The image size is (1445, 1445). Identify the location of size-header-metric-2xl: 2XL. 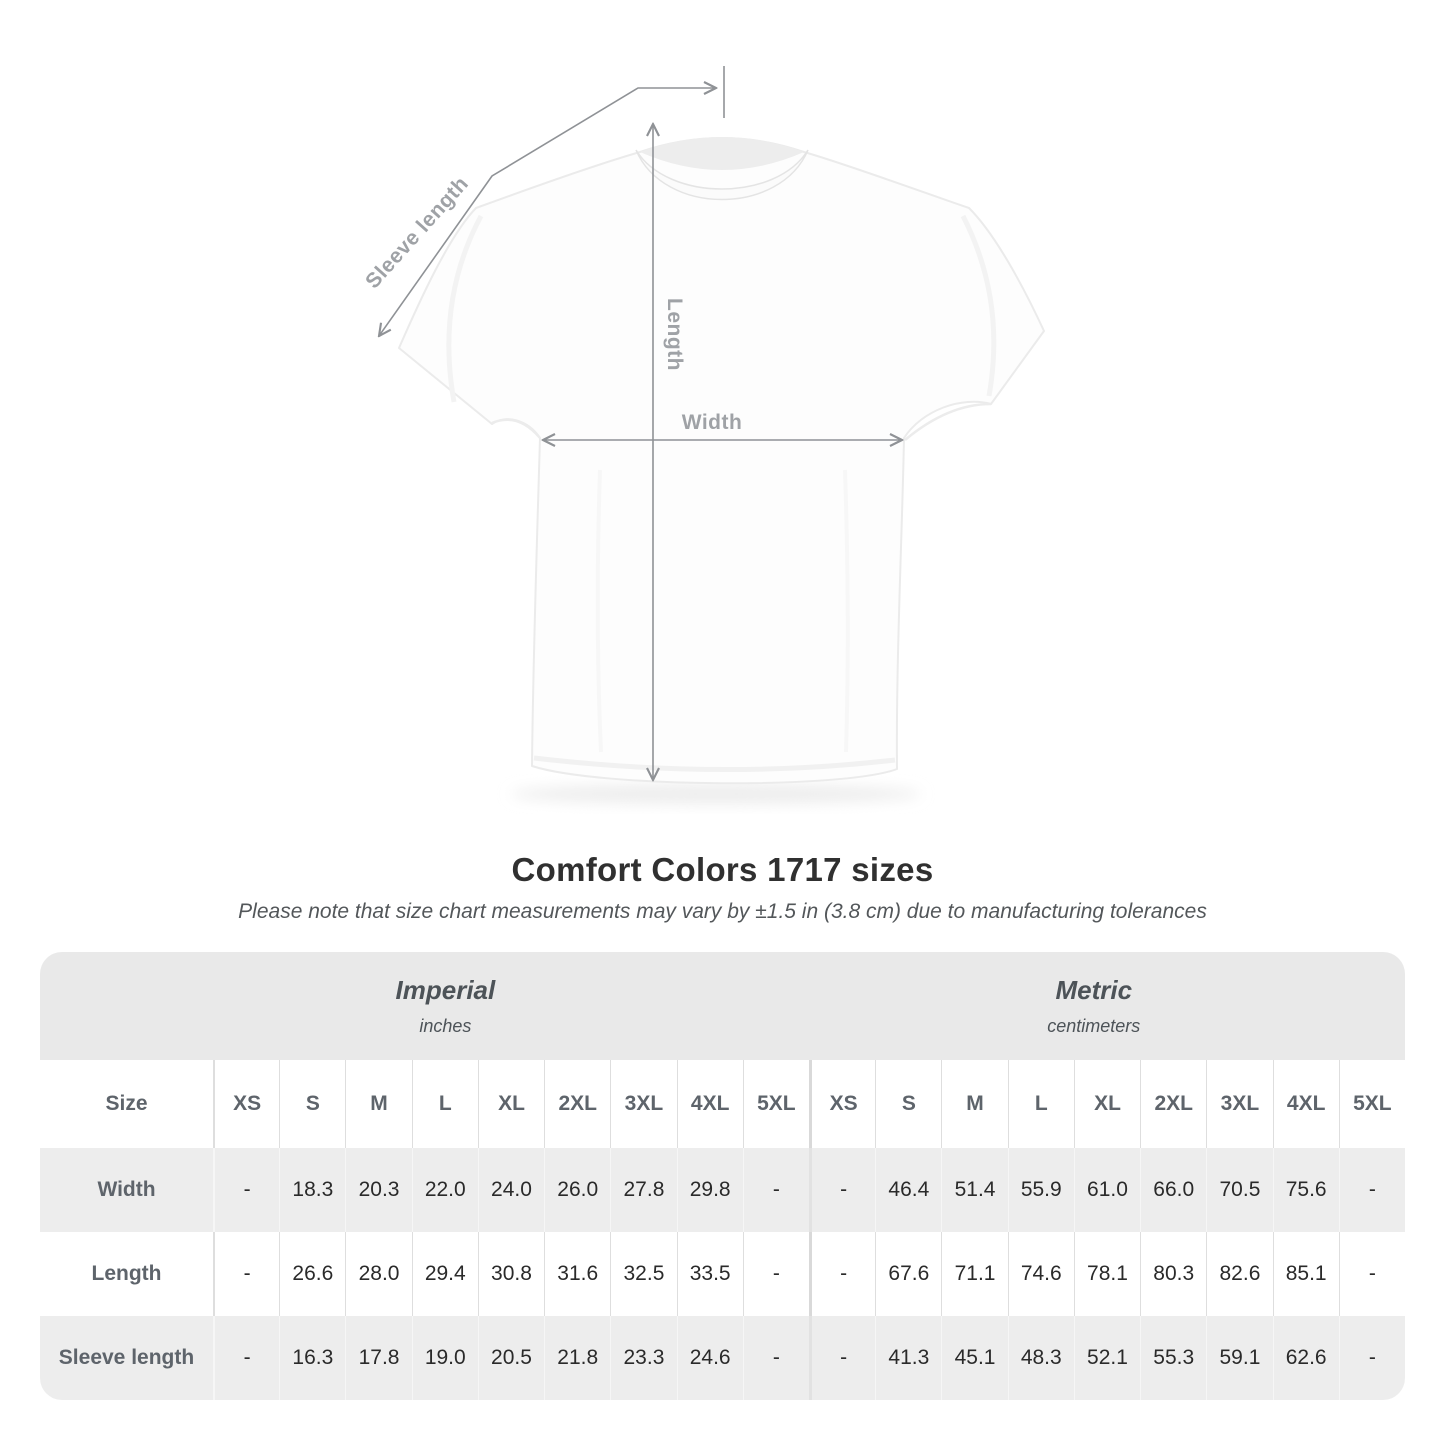
(1173, 1104).